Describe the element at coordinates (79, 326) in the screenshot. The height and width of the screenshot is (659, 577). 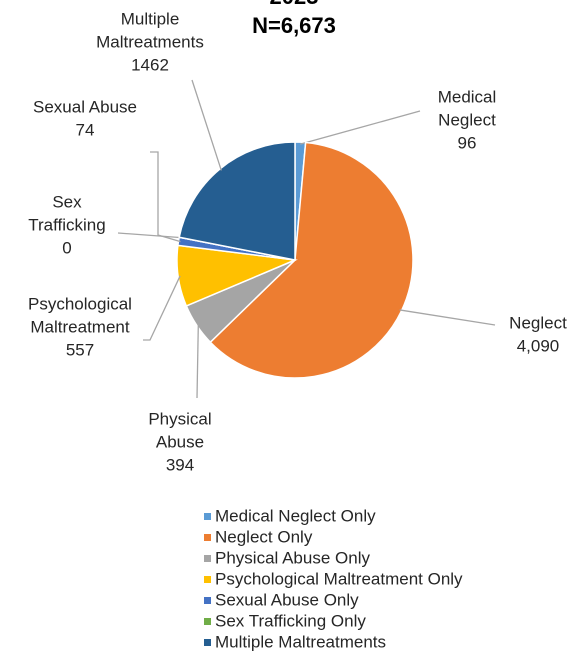
I see `slice-label: Maltreatment` at that location.